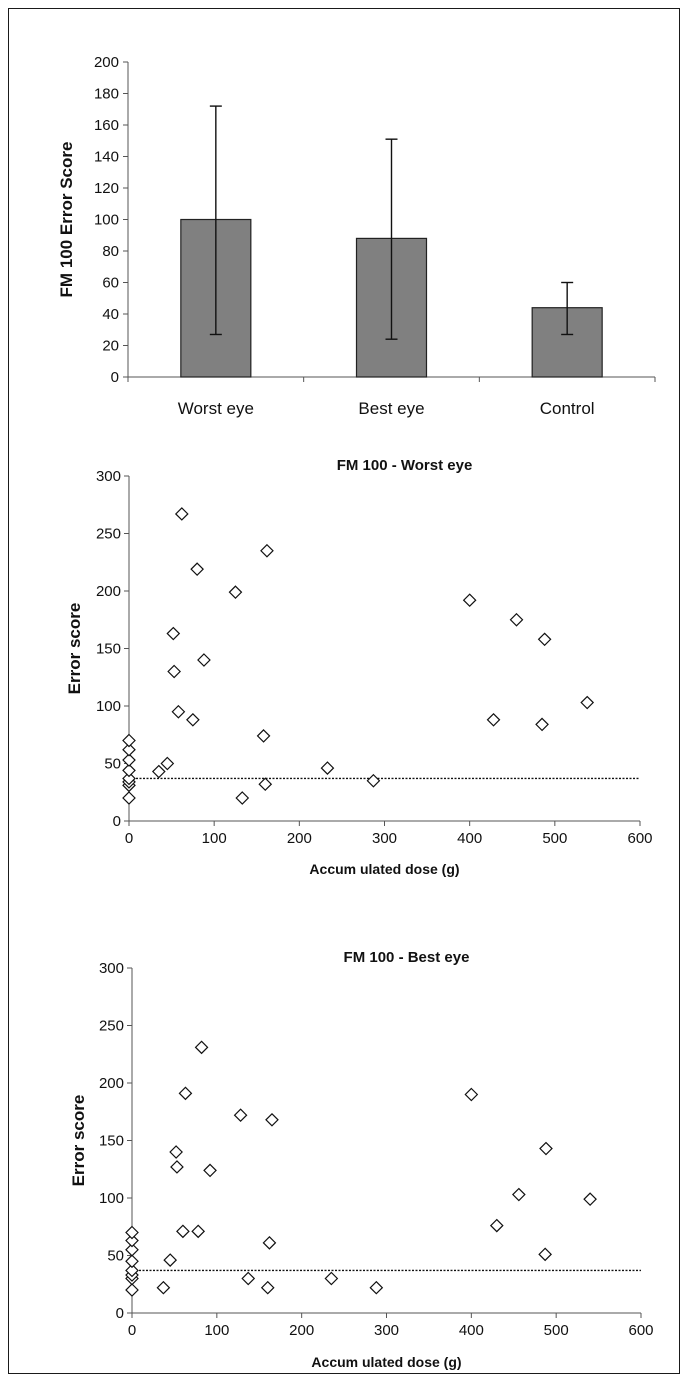  What do you see at coordinates (106, 94) in the screenshot?
I see `y-tick-label: 180` at bounding box center [106, 94].